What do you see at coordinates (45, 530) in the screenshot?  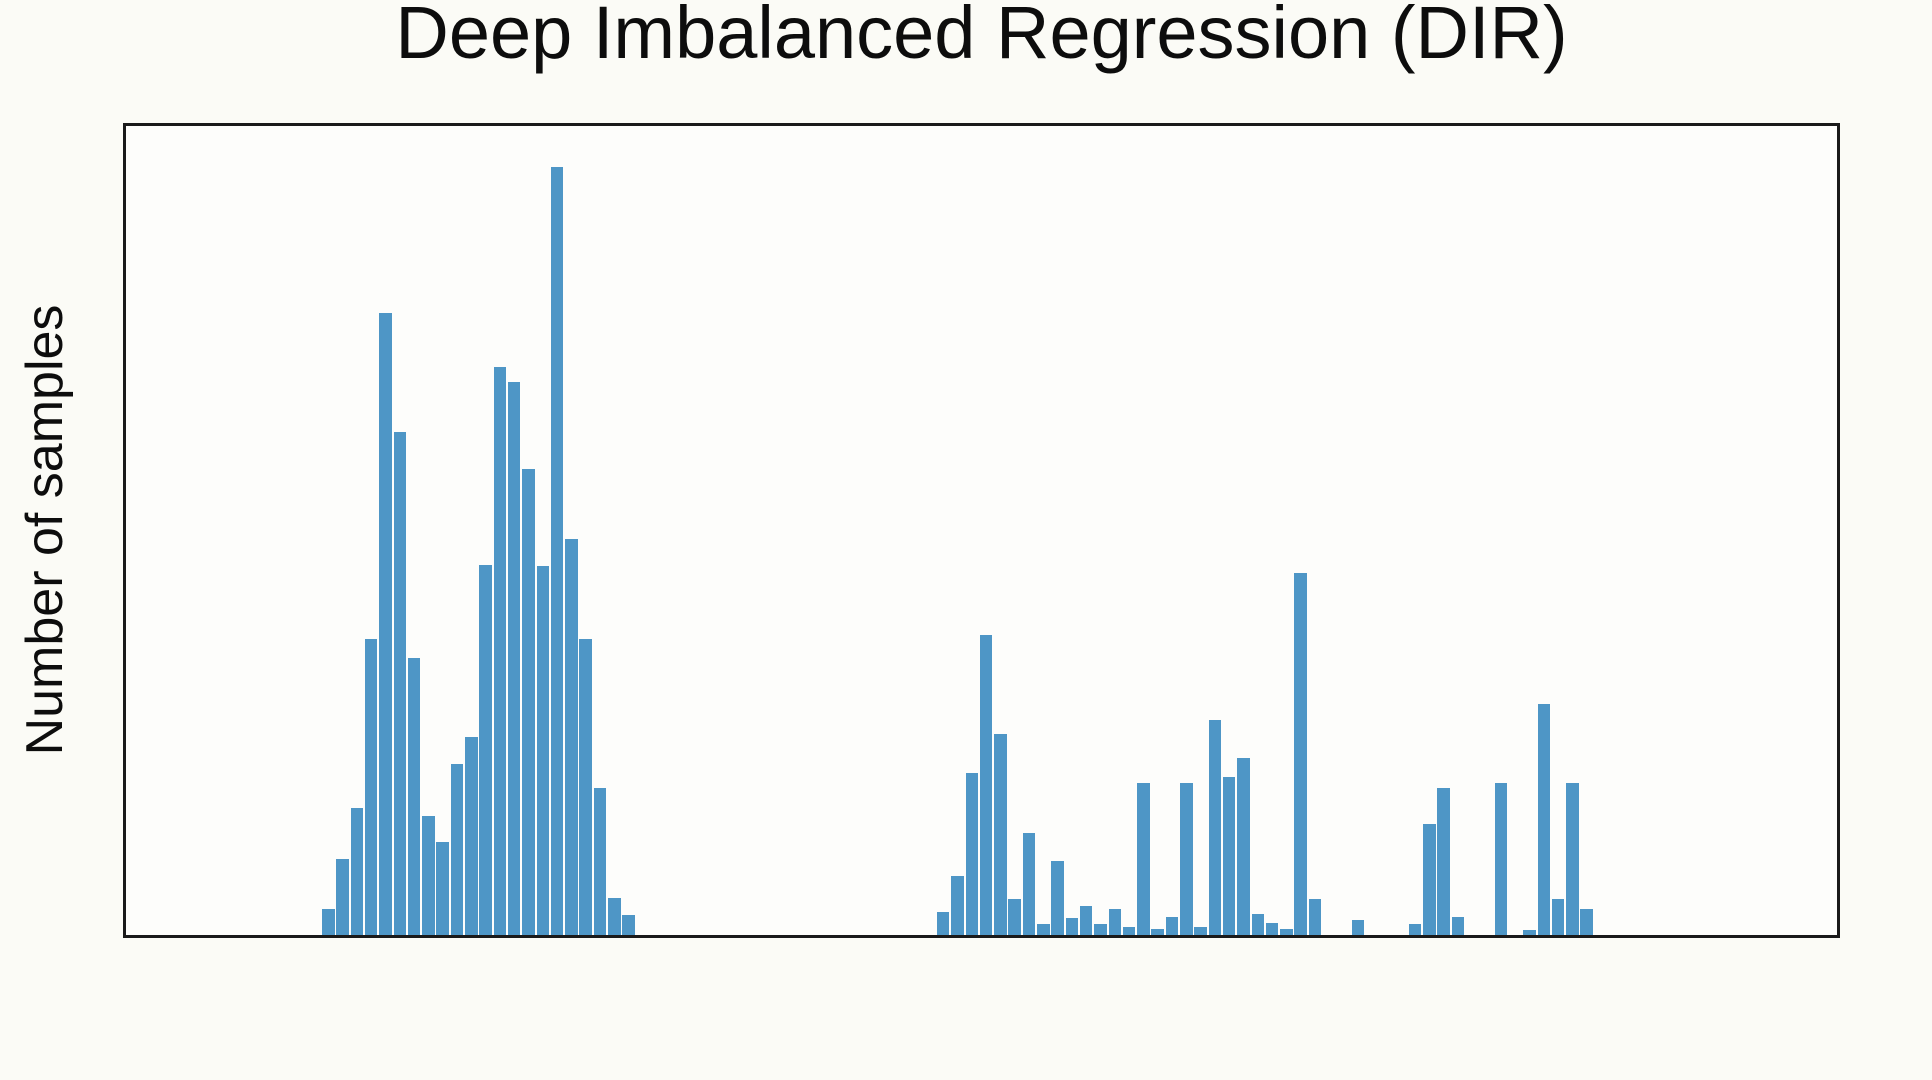 I see `y-axis-label: Number of samples` at bounding box center [45, 530].